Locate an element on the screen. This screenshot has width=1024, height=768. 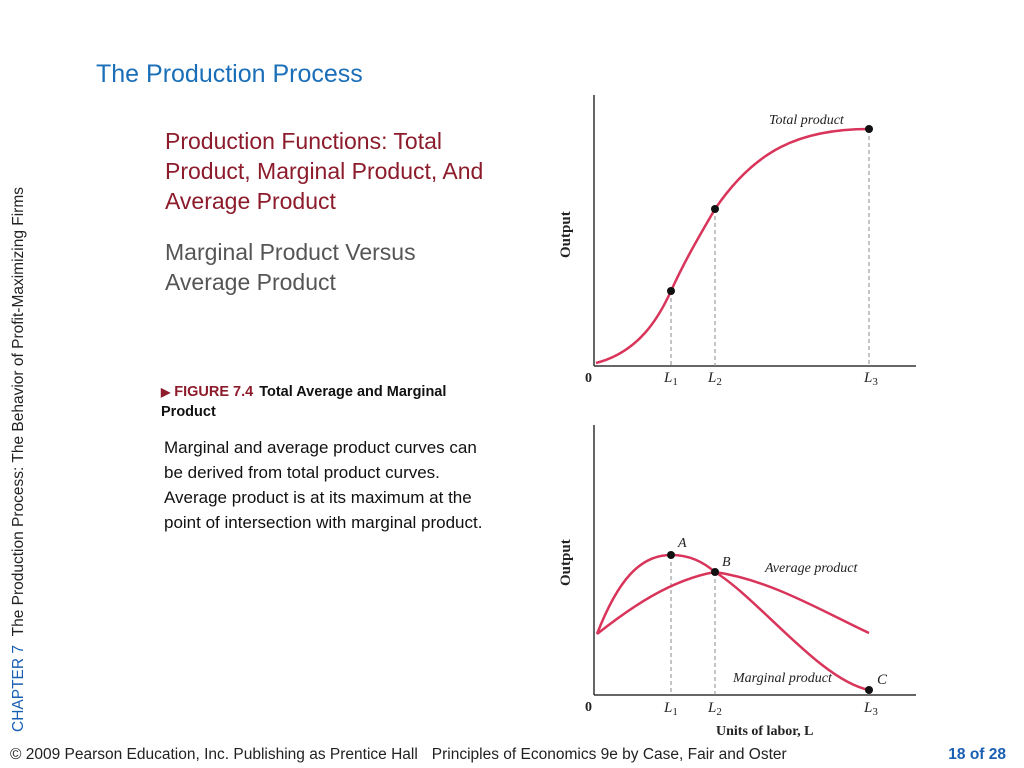
point-c-label: C is located at coordinates (882, 680).